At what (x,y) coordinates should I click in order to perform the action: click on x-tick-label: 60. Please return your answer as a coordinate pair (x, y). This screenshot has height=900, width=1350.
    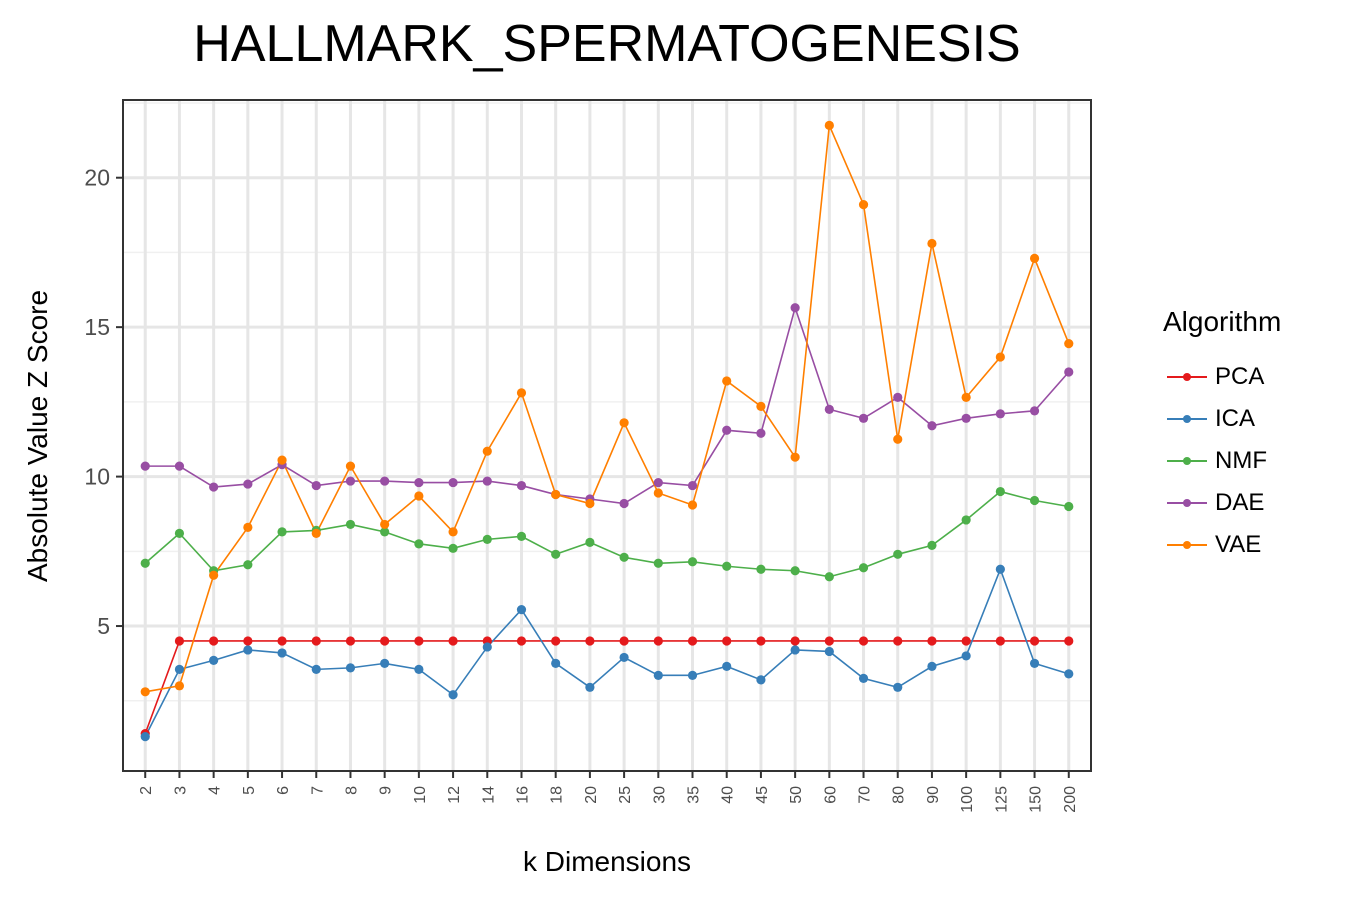
    Looking at the image, I should click on (830, 795).